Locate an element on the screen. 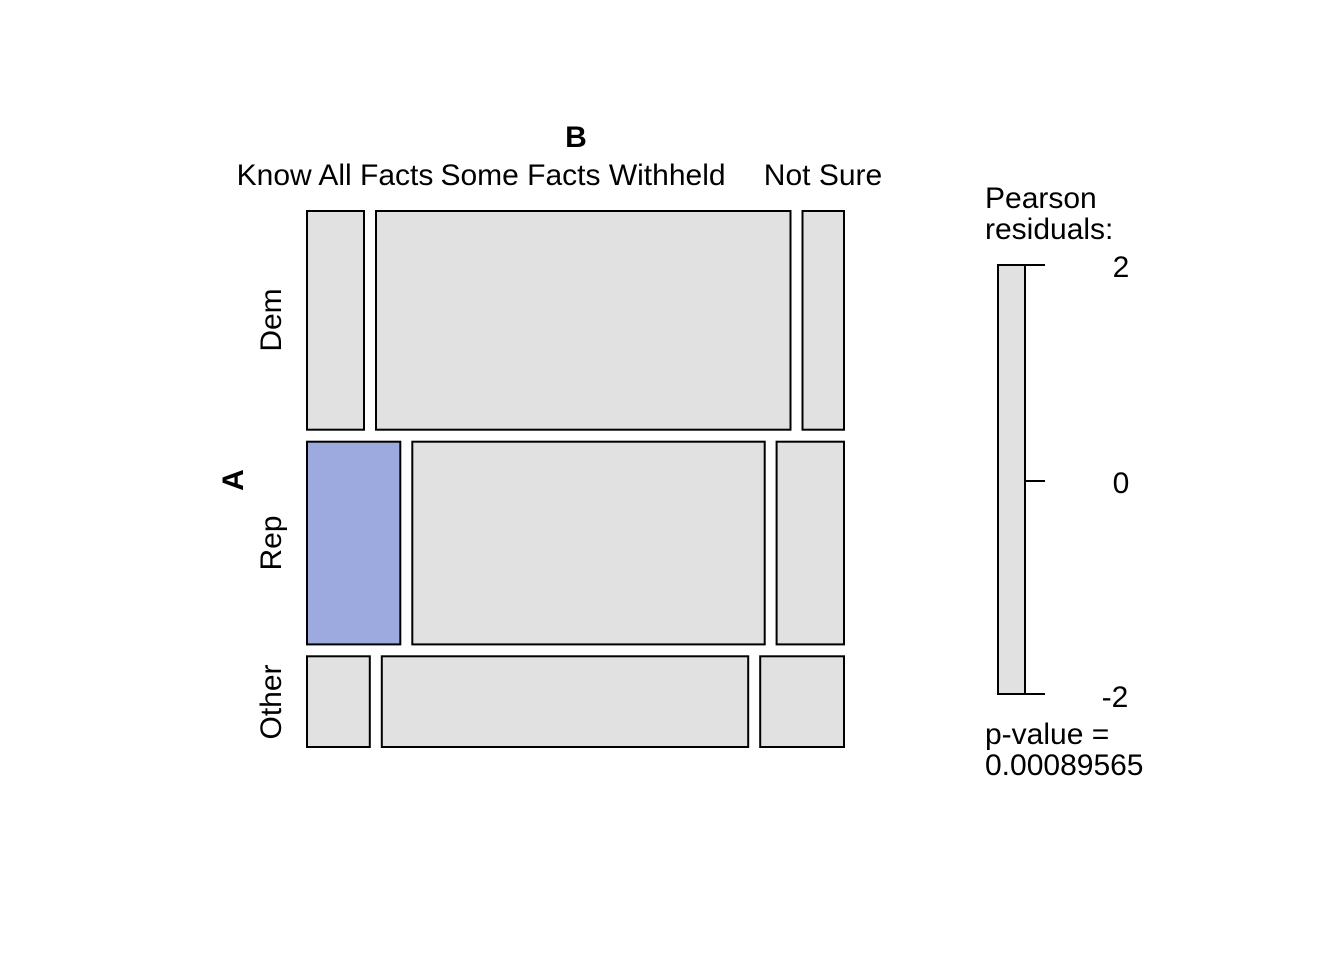  tile-other-some-facts-withheld is located at coordinates (565, 701).